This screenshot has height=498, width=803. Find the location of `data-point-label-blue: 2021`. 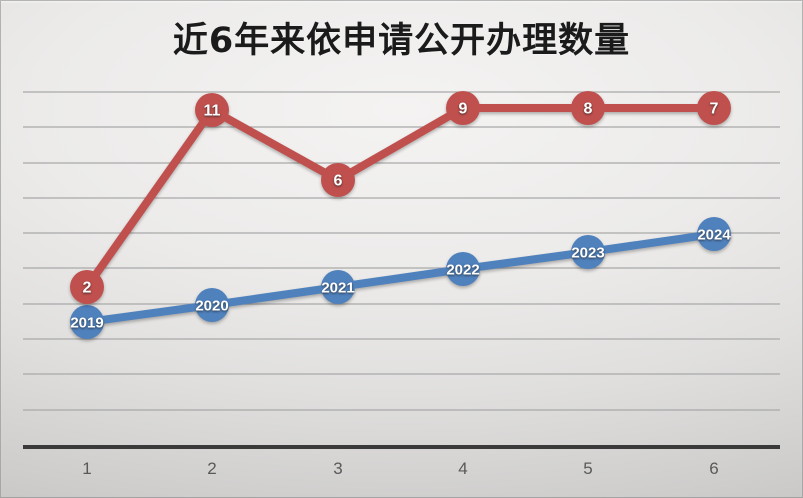

data-point-label-blue: 2021 is located at coordinates (337, 287).